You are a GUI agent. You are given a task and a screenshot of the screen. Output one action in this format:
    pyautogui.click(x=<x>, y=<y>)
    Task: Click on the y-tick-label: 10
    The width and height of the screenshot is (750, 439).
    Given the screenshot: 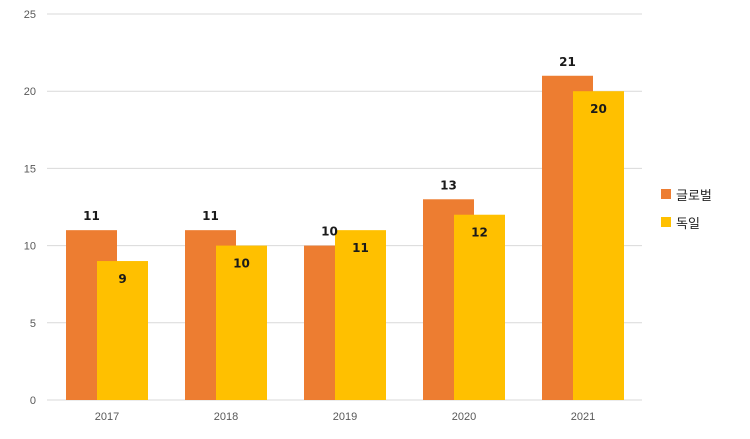 What is the action you would take?
    pyautogui.click(x=30, y=247)
    